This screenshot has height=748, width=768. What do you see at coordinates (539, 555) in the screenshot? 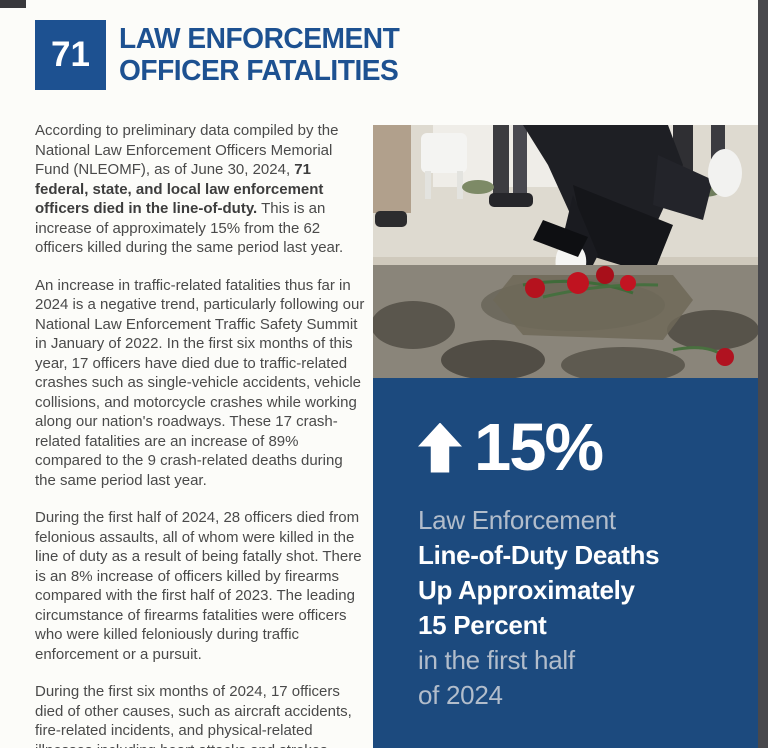
I see `caption-line: Line-of-Duty Deaths` at bounding box center [539, 555].